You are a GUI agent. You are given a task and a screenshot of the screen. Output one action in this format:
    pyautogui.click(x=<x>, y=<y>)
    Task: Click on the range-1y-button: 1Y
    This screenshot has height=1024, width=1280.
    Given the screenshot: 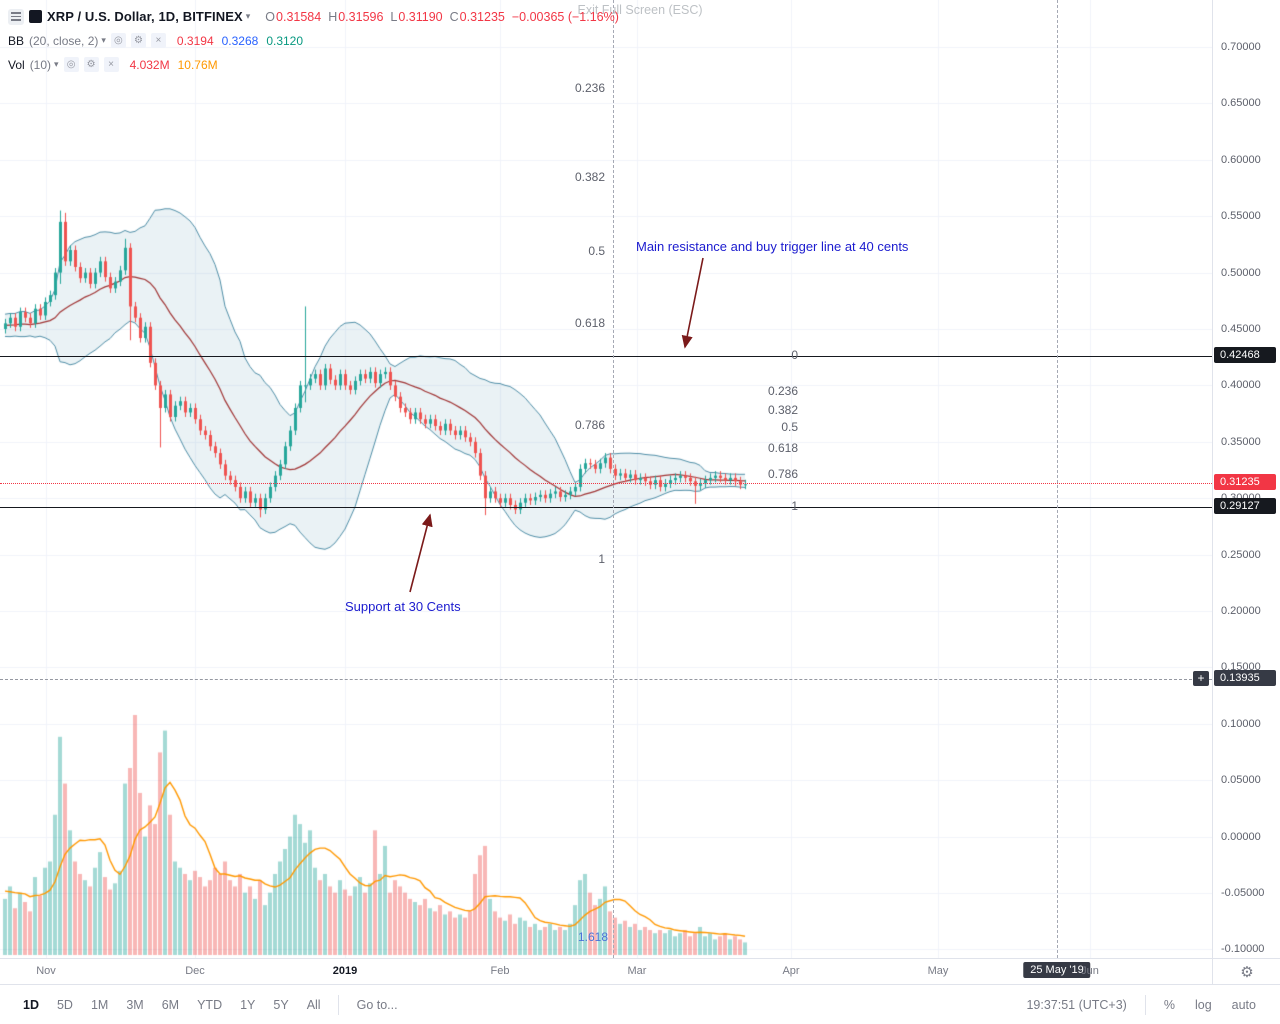 What is the action you would take?
    pyautogui.click(x=248, y=1004)
    